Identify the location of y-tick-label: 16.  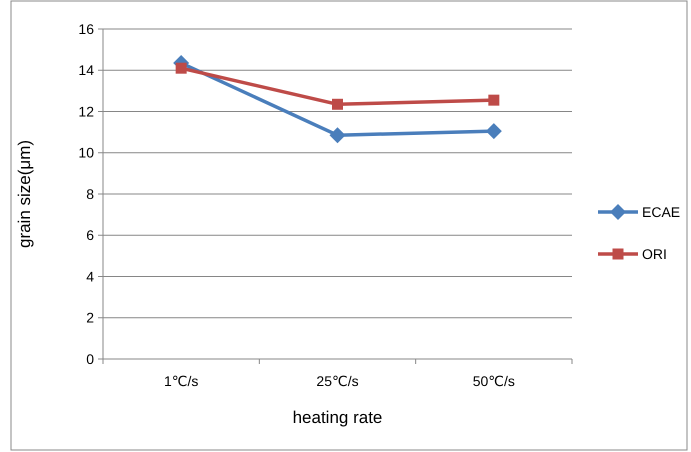
(86, 28).